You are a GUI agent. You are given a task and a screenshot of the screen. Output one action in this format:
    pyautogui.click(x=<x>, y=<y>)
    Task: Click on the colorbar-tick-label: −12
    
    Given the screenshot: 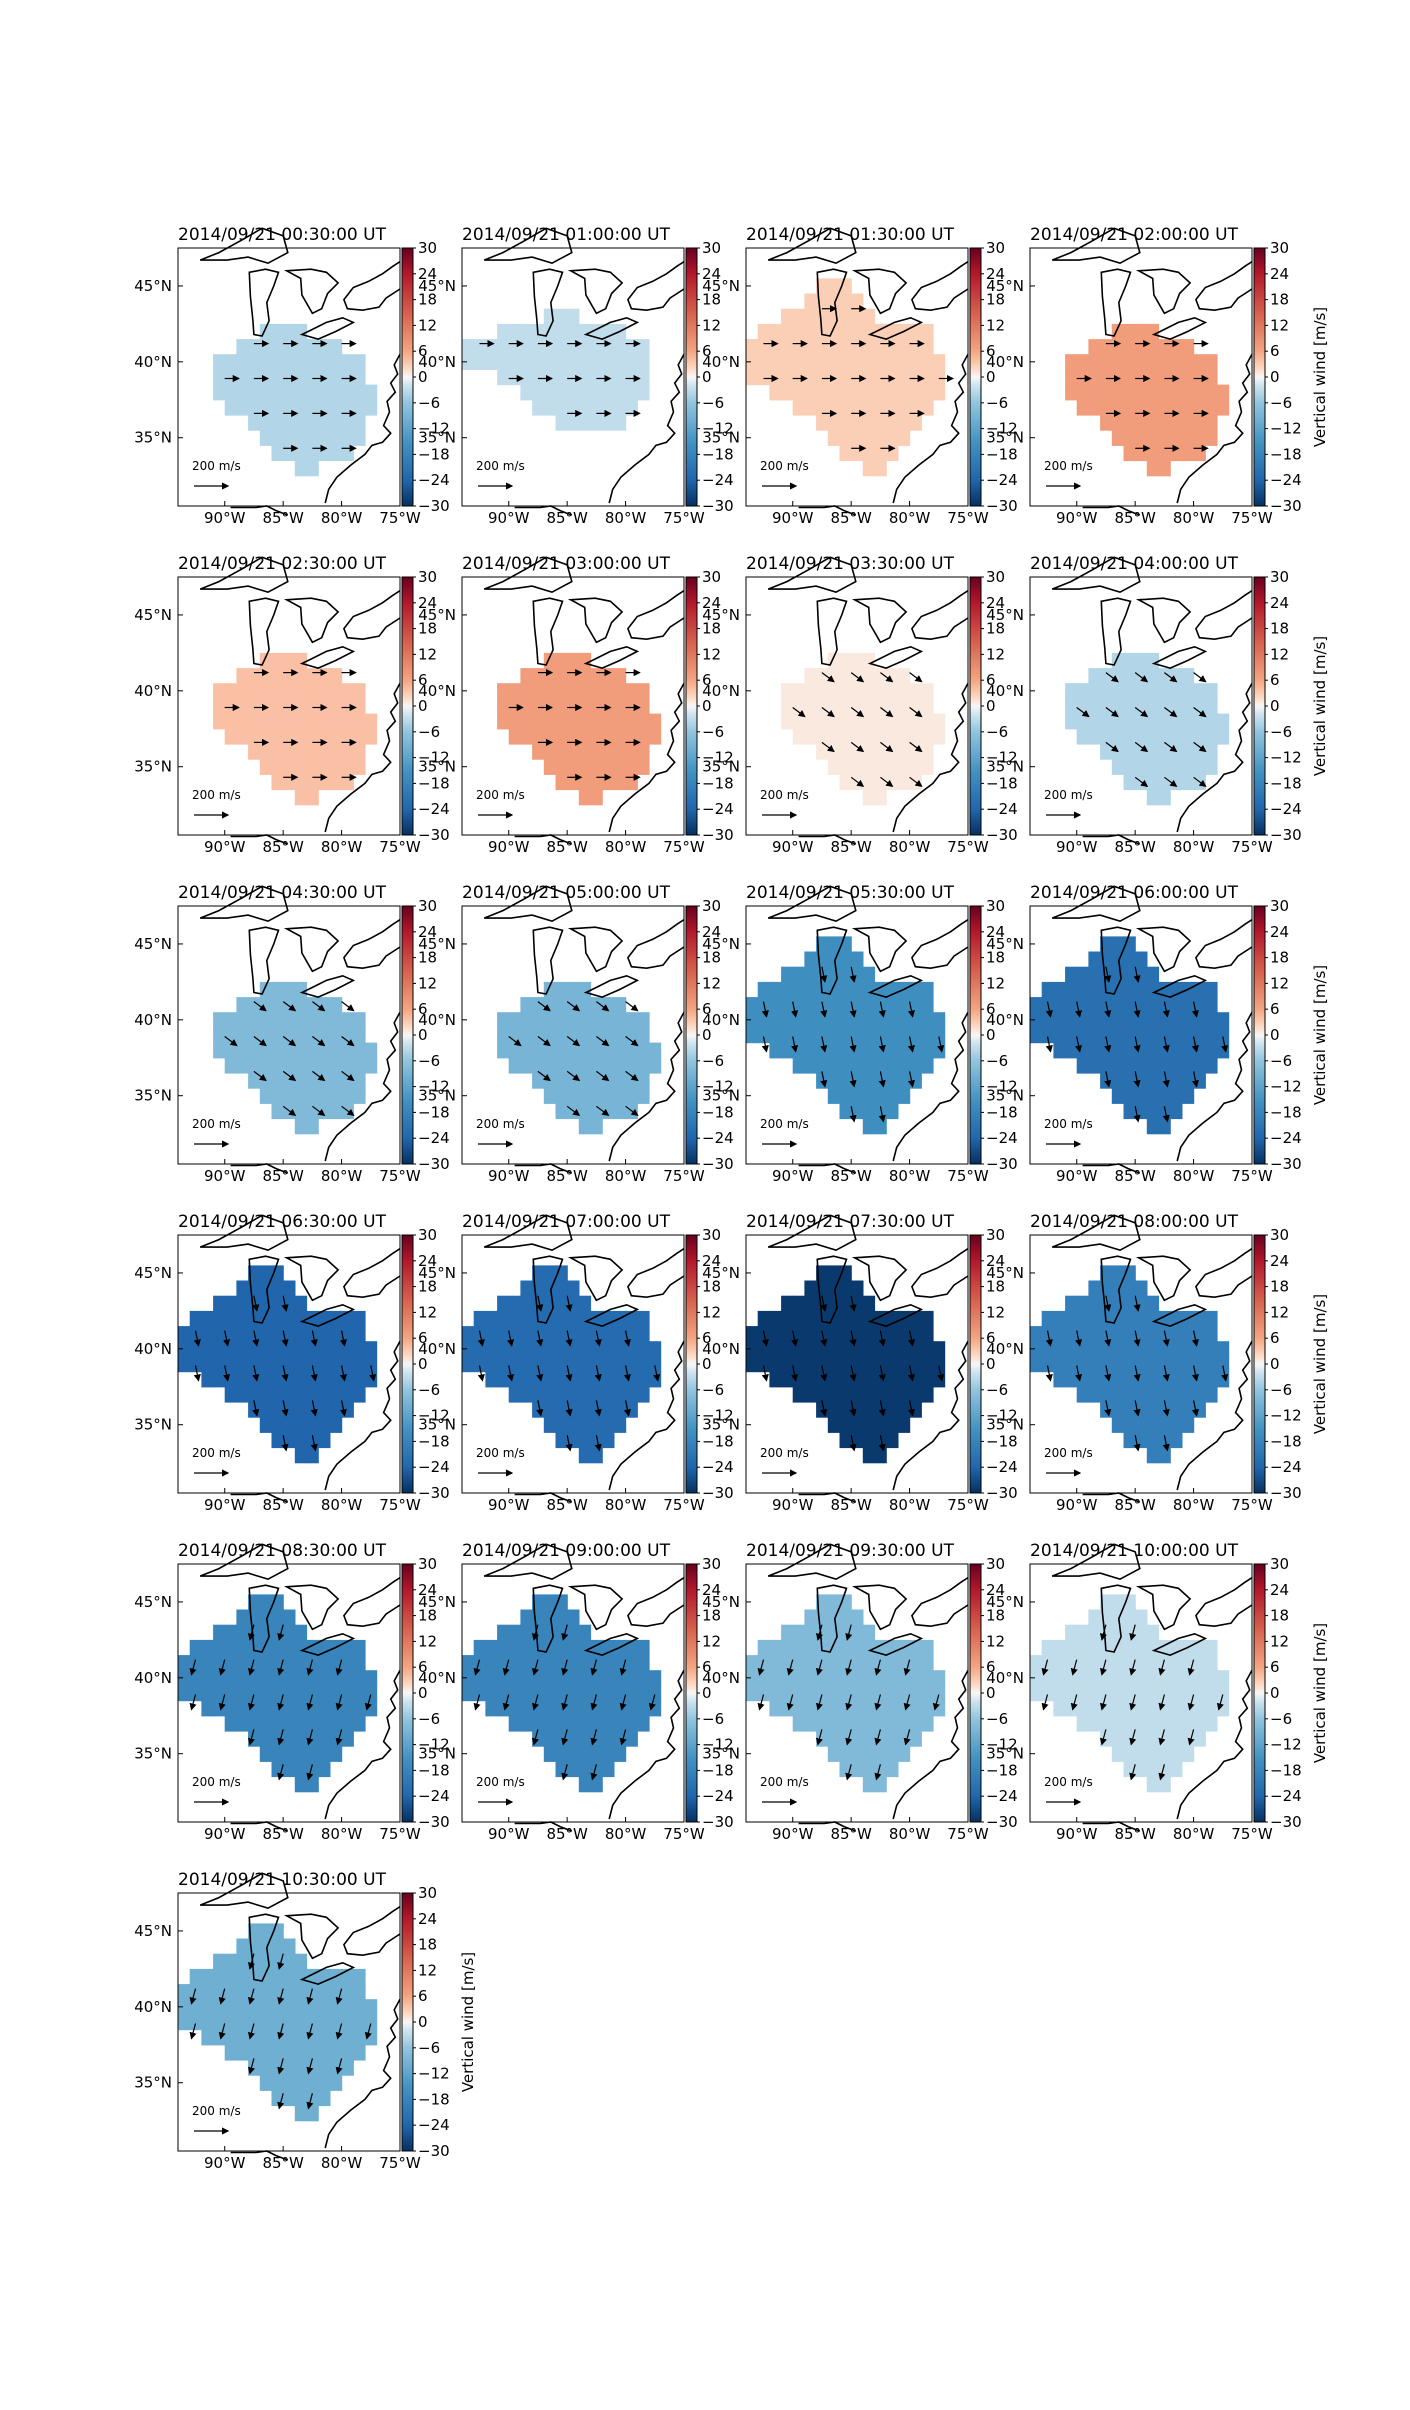 What is the action you would take?
    pyautogui.click(x=434, y=429)
    